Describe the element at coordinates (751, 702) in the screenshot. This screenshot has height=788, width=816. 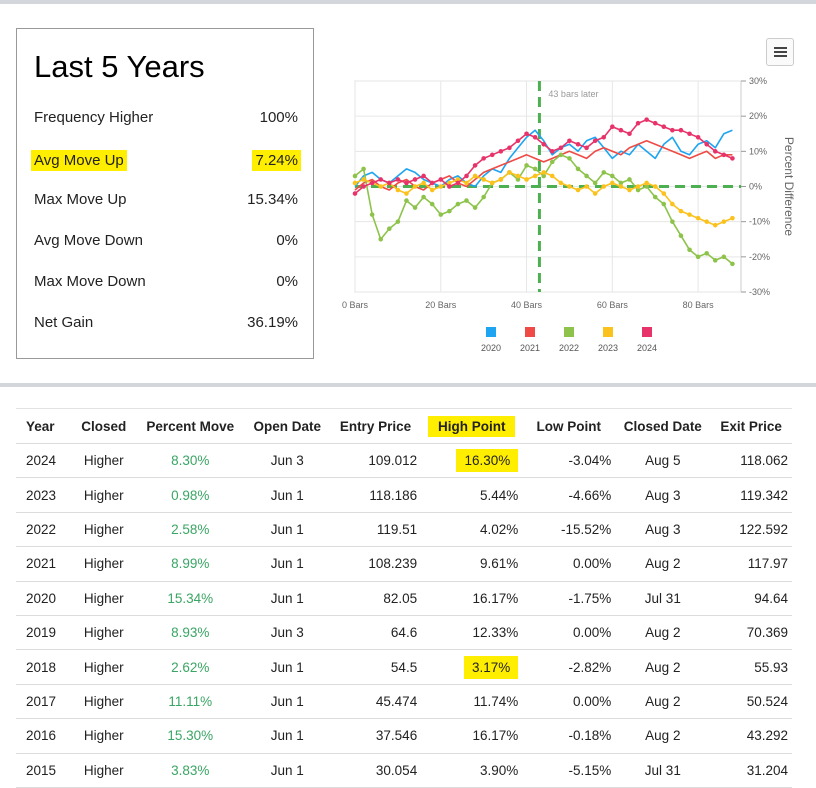
I see `table-cell-exit: 50.524` at that location.